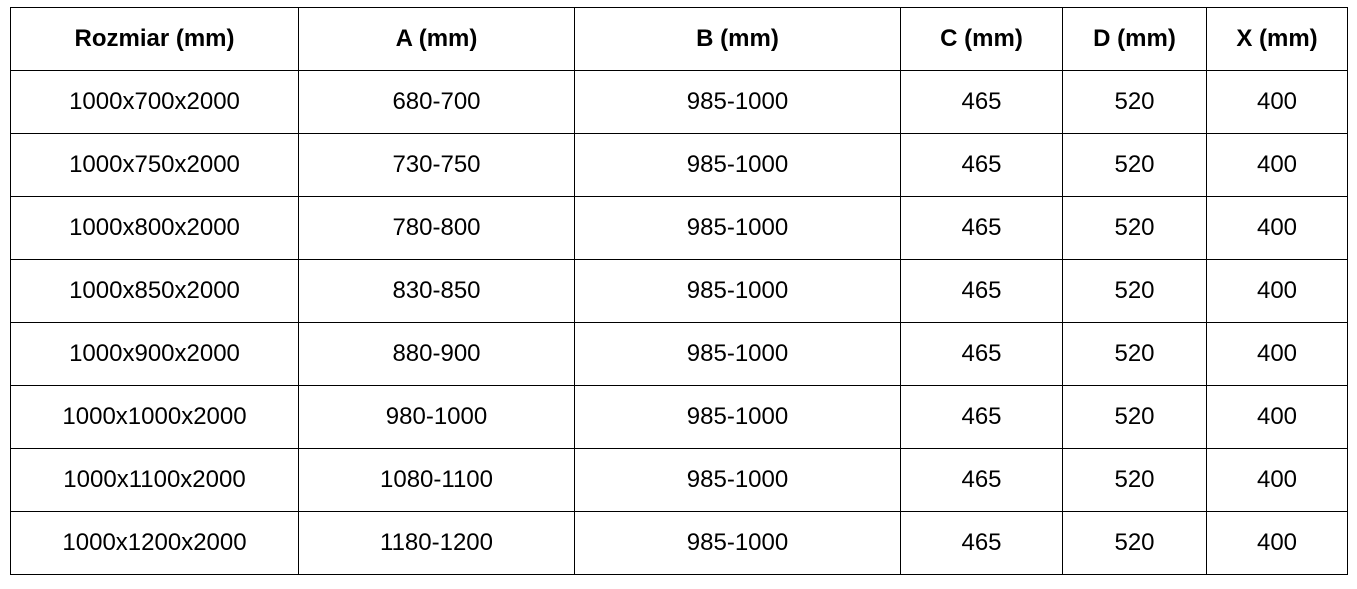  I want to click on cell-a: 780-800, so click(436, 228).